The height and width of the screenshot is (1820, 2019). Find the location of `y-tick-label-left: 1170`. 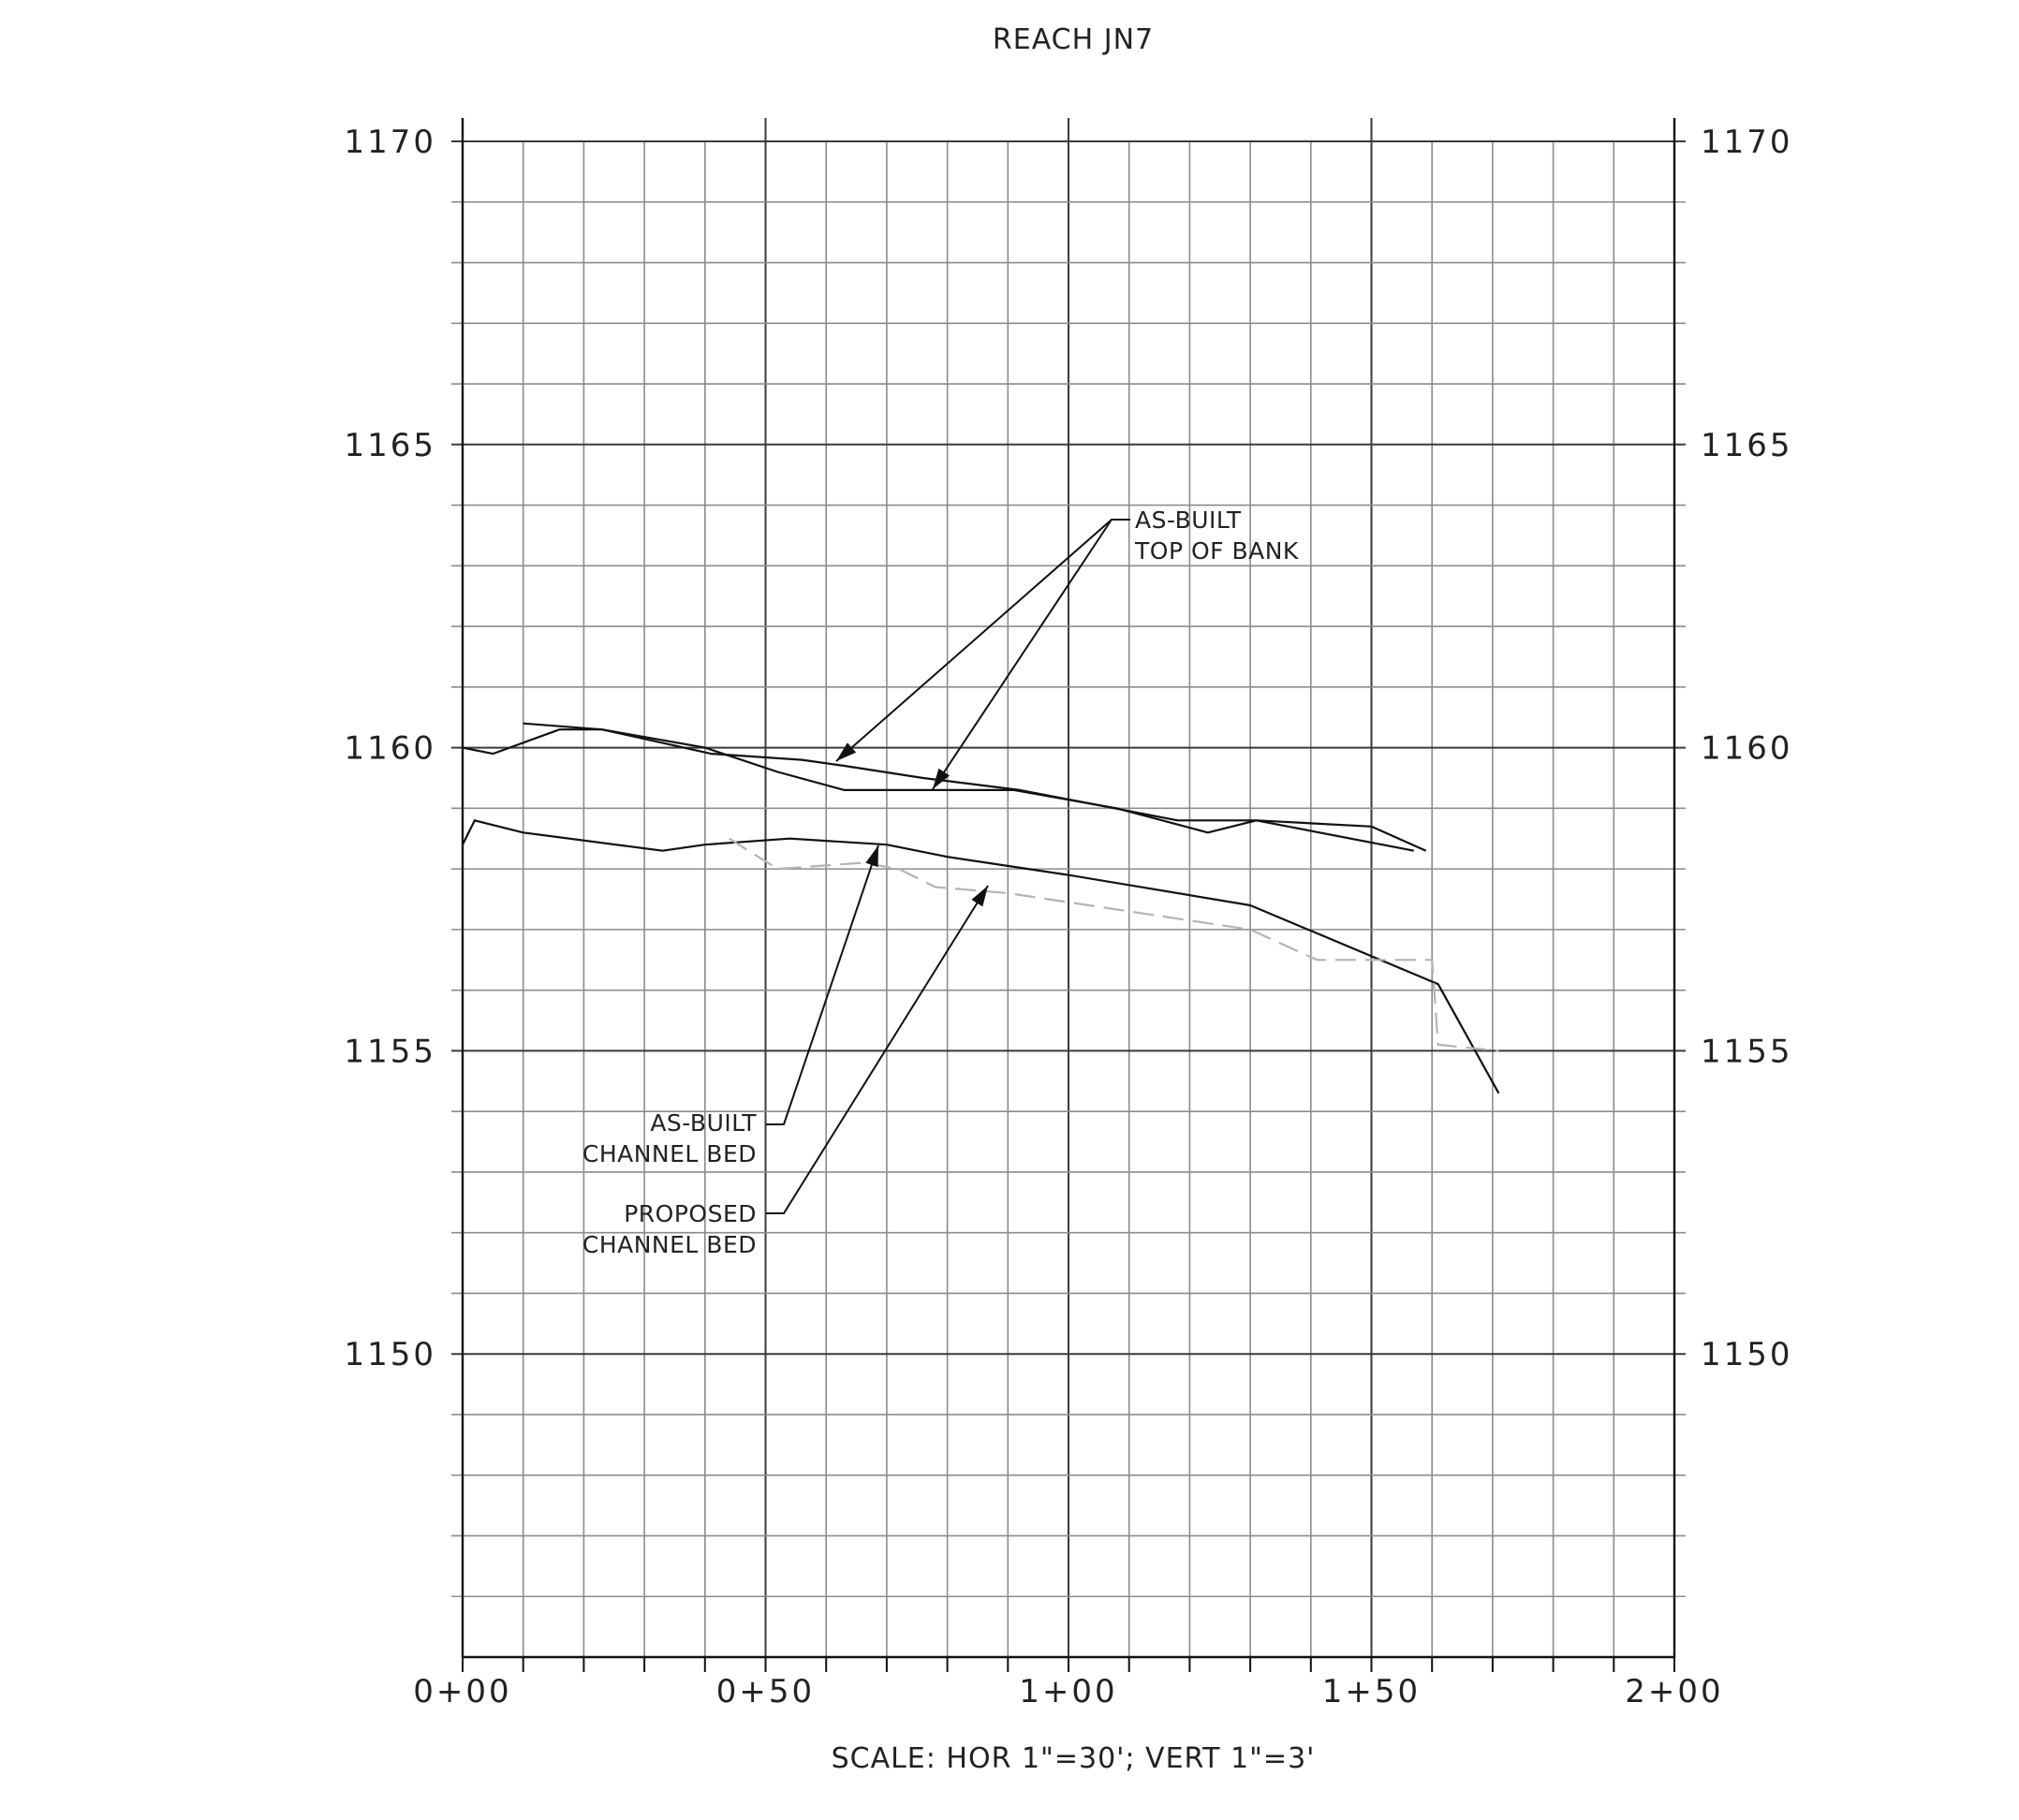

y-tick-label-left: 1170 is located at coordinates (390, 142).